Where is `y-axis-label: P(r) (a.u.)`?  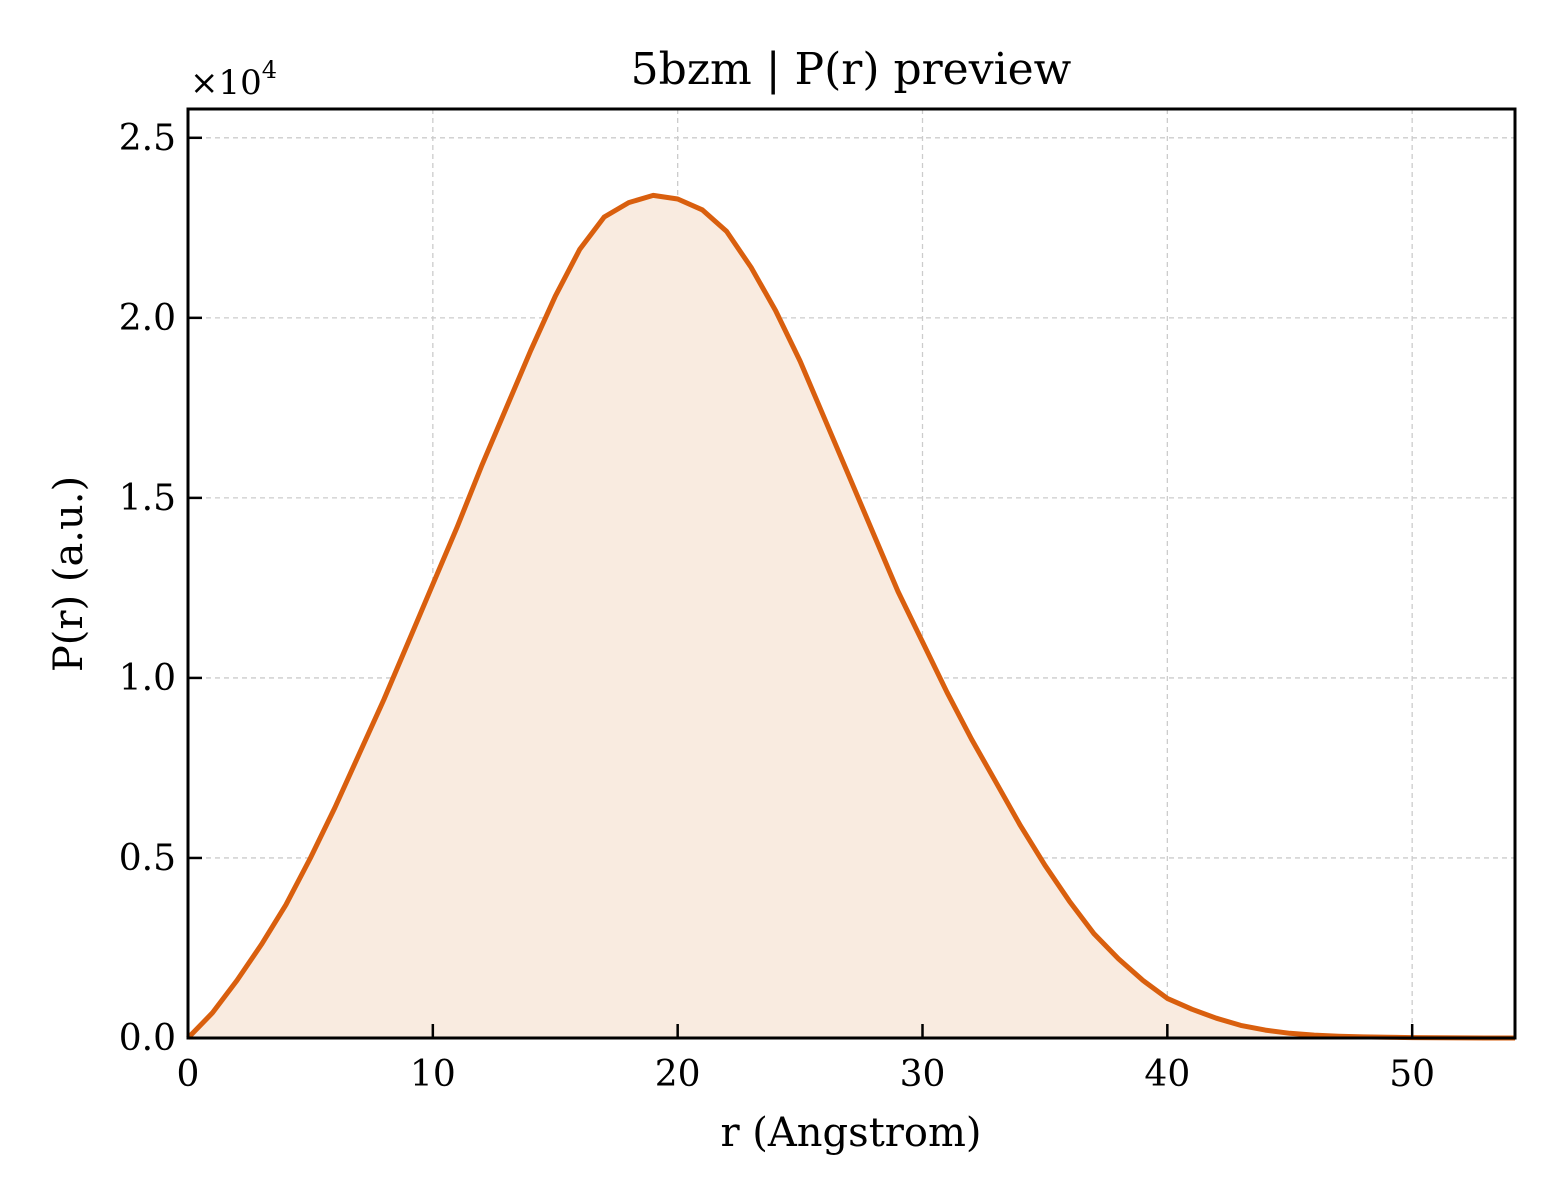
y-axis-label: P(r) (a.u.) is located at coordinates (69, 574).